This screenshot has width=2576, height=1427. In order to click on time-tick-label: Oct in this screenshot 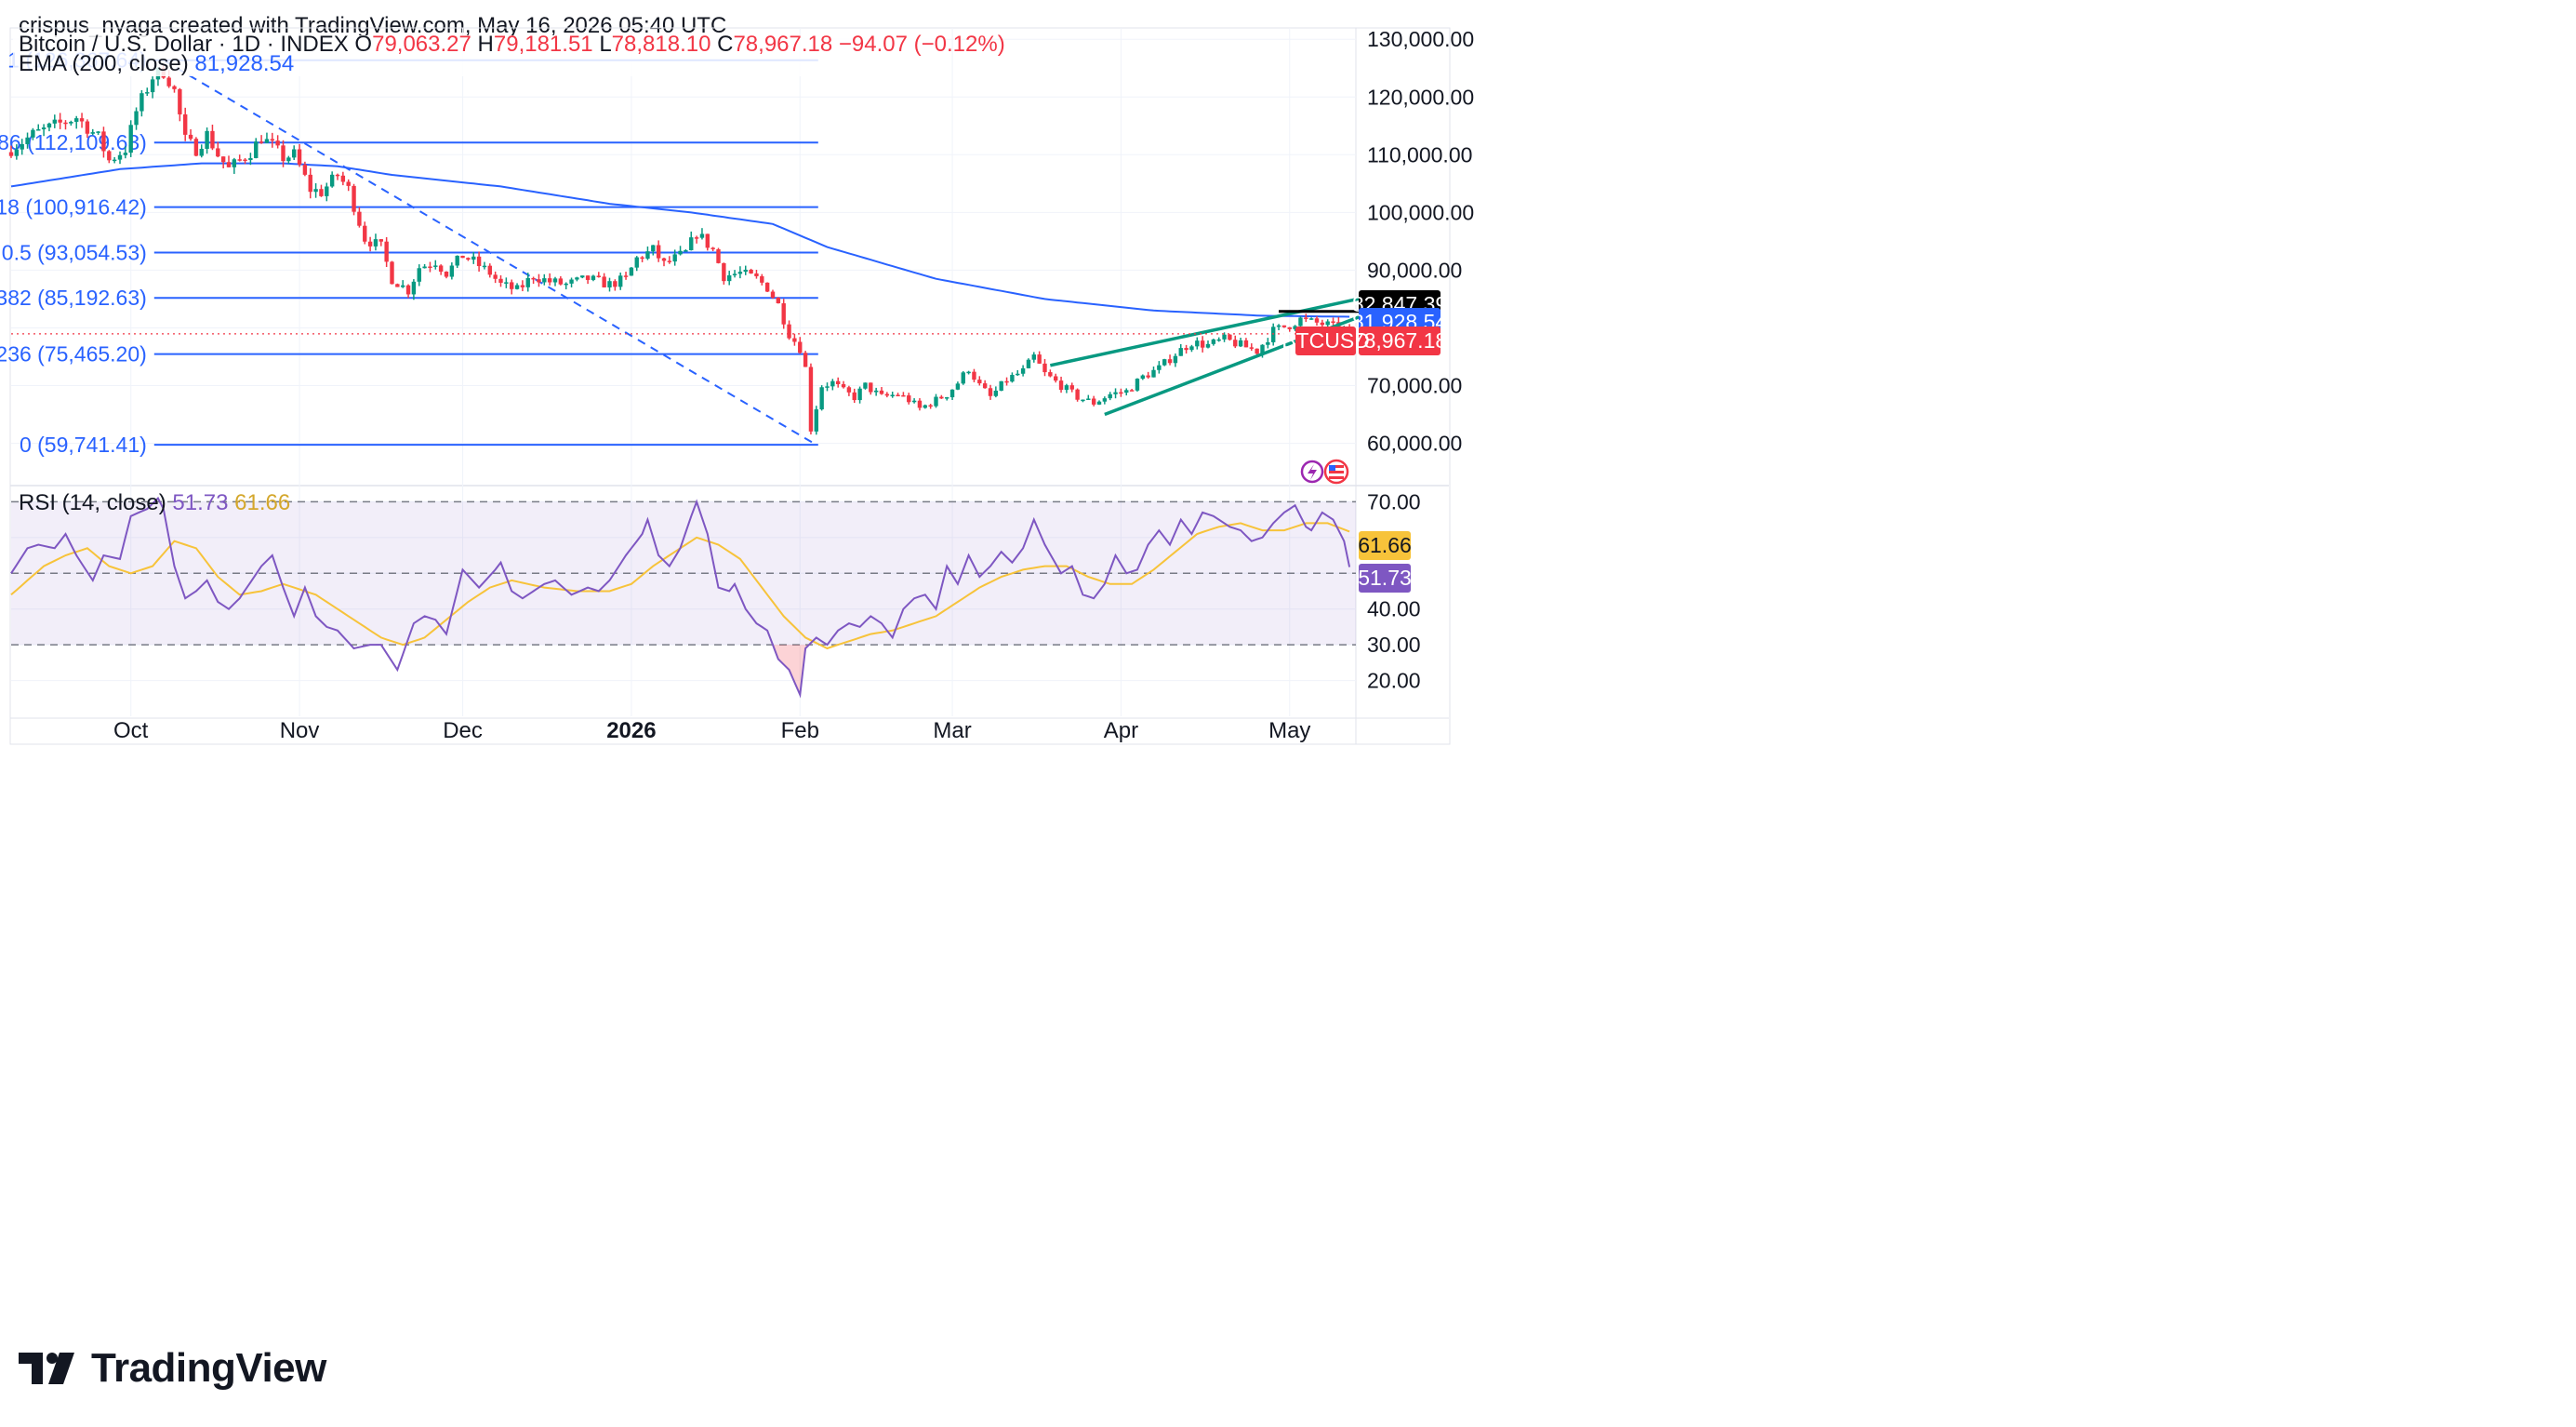, I will do `click(131, 730)`.